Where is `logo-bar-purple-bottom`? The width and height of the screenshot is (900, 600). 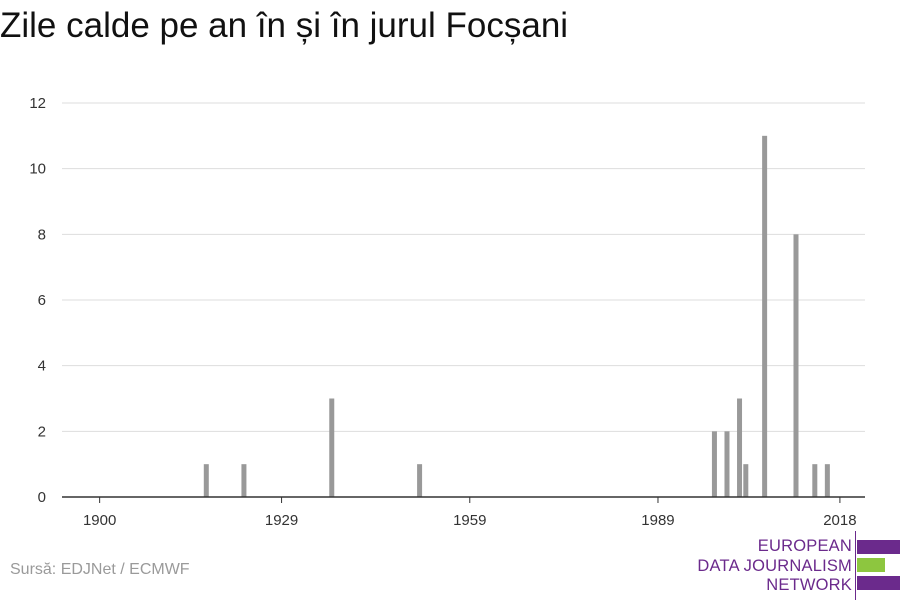
logo-bar-purple-bottom is located at coordinates (878, 583).